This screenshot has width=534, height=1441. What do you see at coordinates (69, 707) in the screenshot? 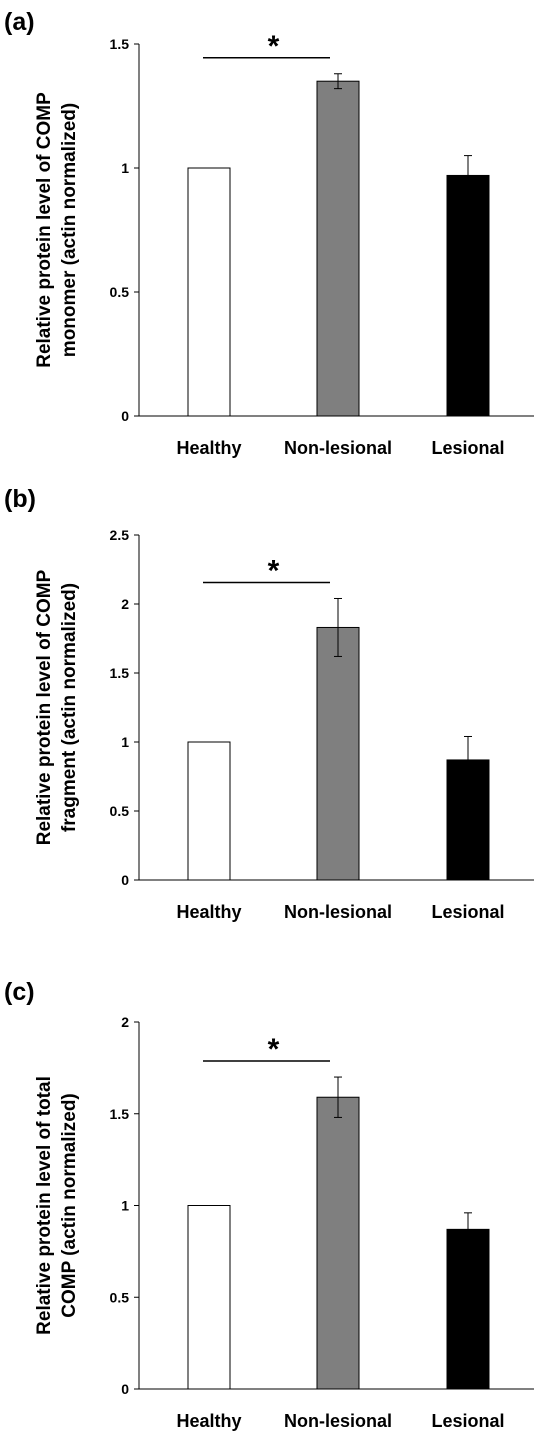
I see `y-axis-title-line-2: fragment (actin normalized)` at bounding box center [69, 707].